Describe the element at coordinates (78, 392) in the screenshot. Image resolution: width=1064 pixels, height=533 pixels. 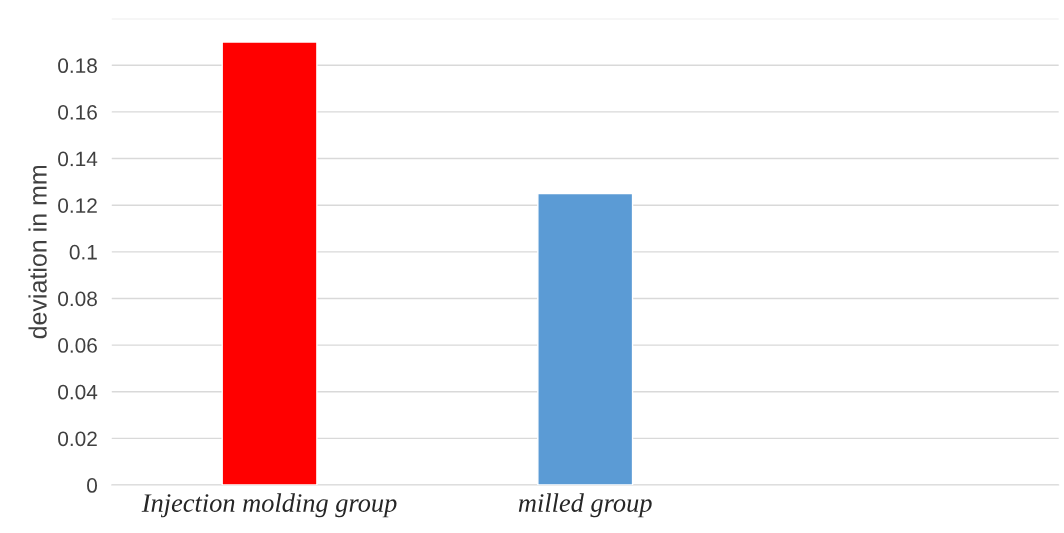
I see `y-tick-label: 0.04` at that location.